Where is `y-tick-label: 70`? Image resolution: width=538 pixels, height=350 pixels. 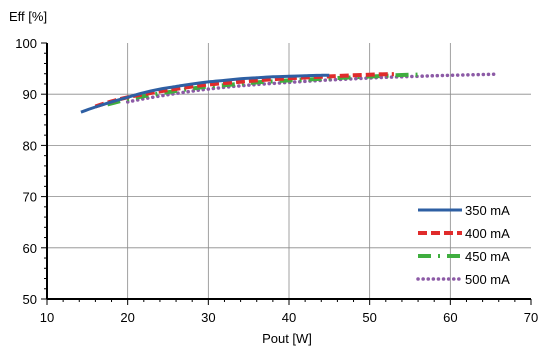 y-tick-label: 70 is located at coordinates (30, 197).